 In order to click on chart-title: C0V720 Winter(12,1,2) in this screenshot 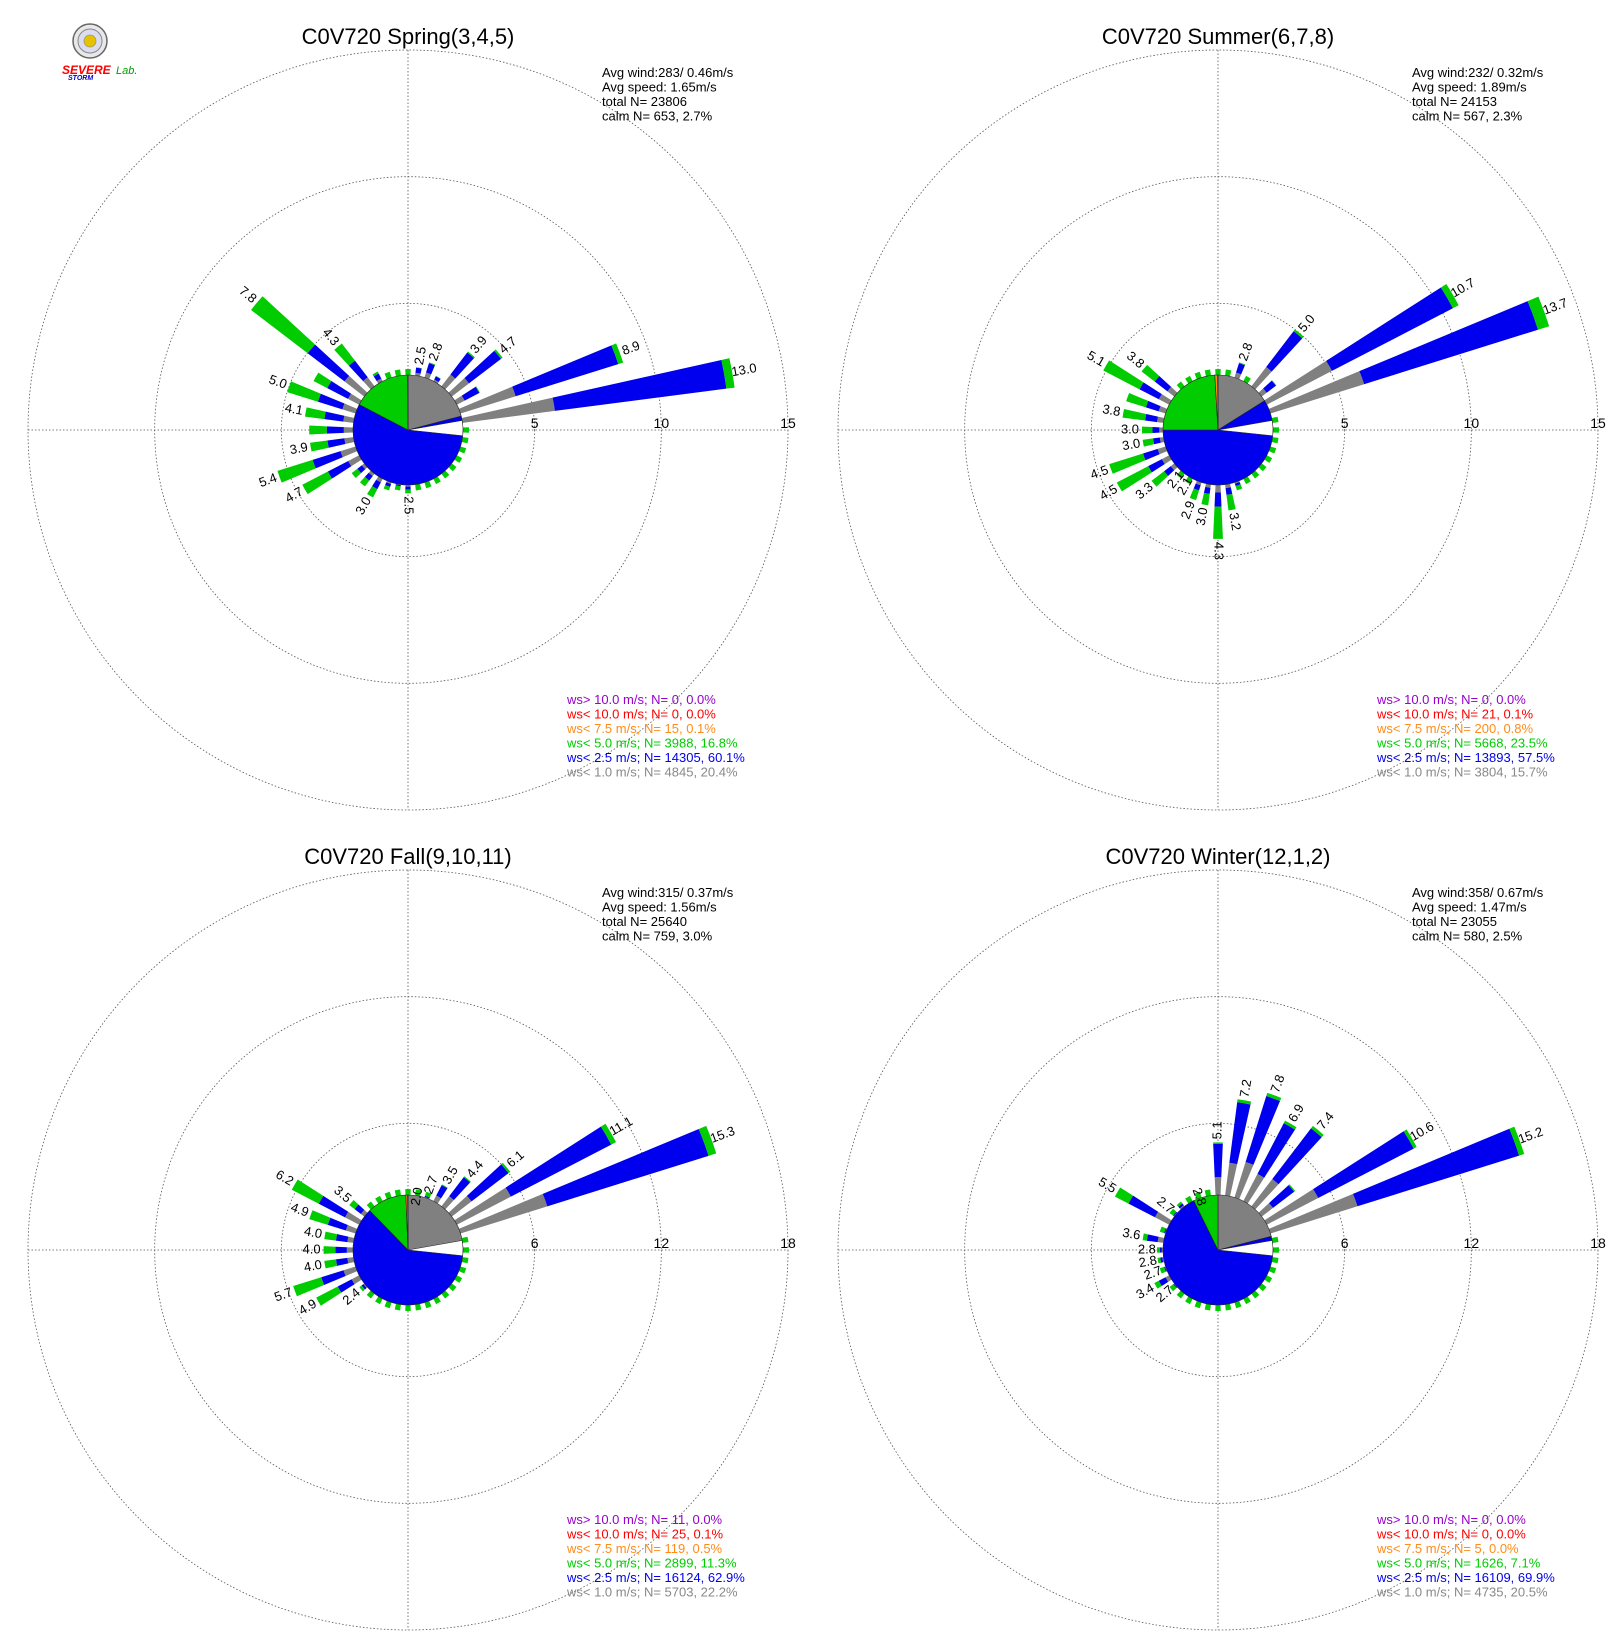, I will do `click(1218, 856)`.